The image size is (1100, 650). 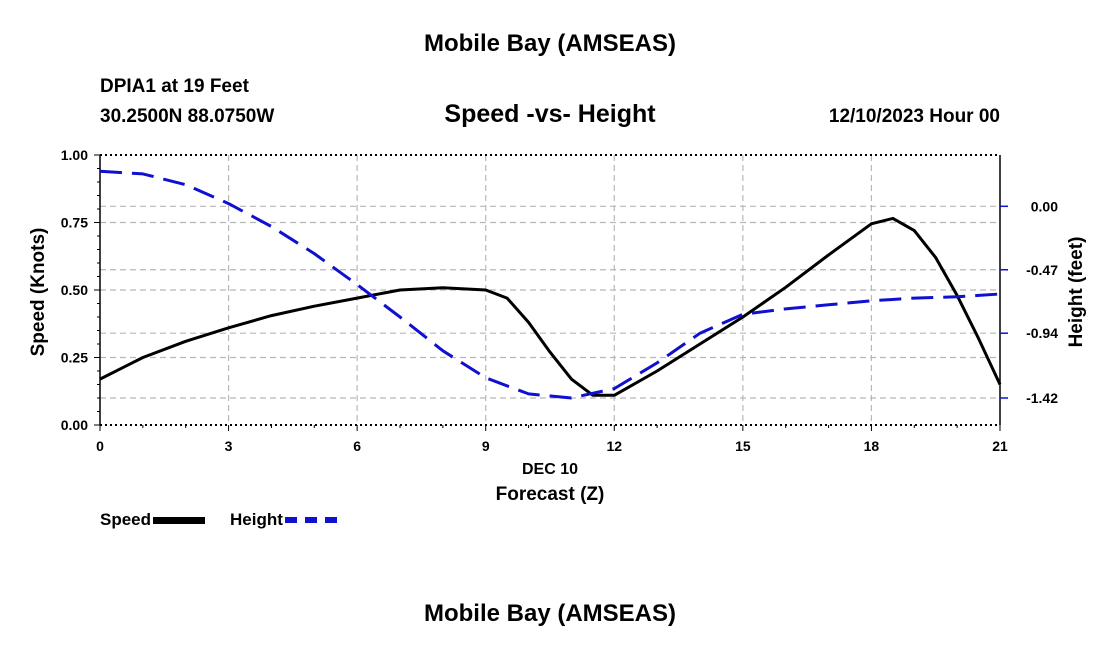 What do you see at coordinates (1076, 292) in the screenshot?
I see `y-right-axis-title: Height (feet)` at bounding box center [1076, 292].